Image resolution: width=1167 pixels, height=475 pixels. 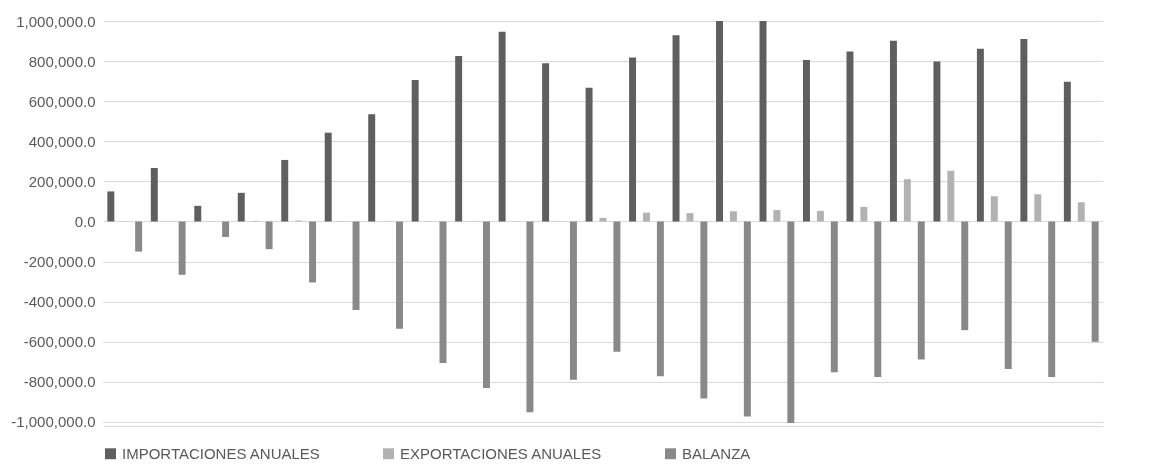 What do you see at coordinates (85, 221) in the screenshot?
I see `y-tick-label: 0.0` at bounding box center [85, 221].